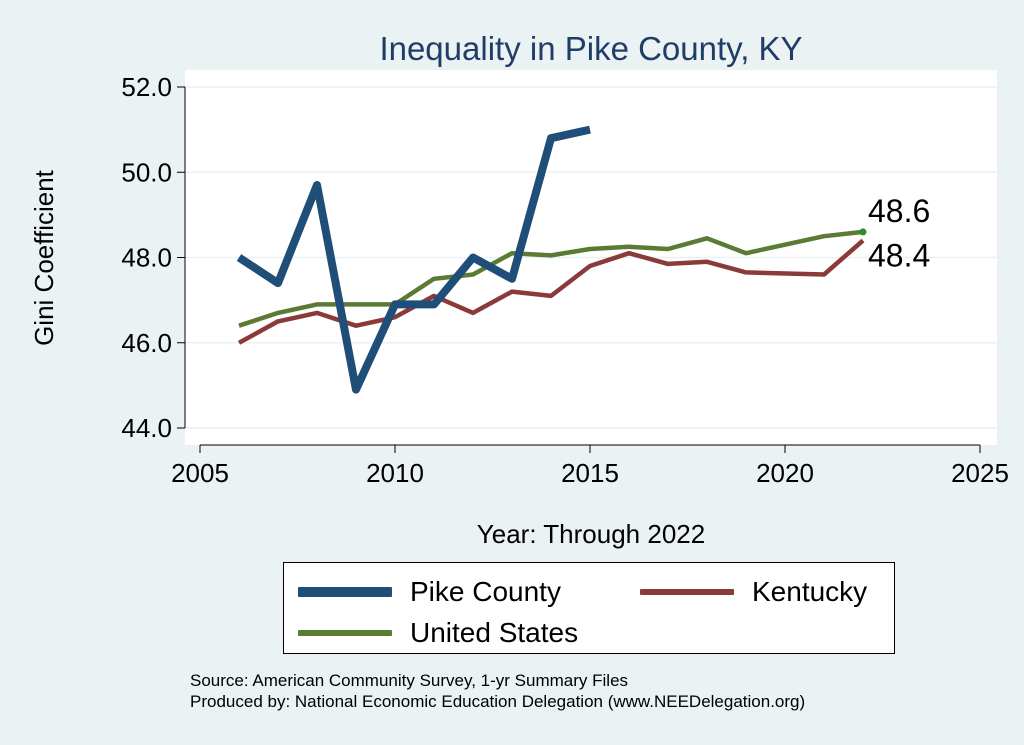 The image size is (1024, 745). Describe the element at coordinates (899, 255) in the screenshot. I see `annotation-label: 48.4` at that location.